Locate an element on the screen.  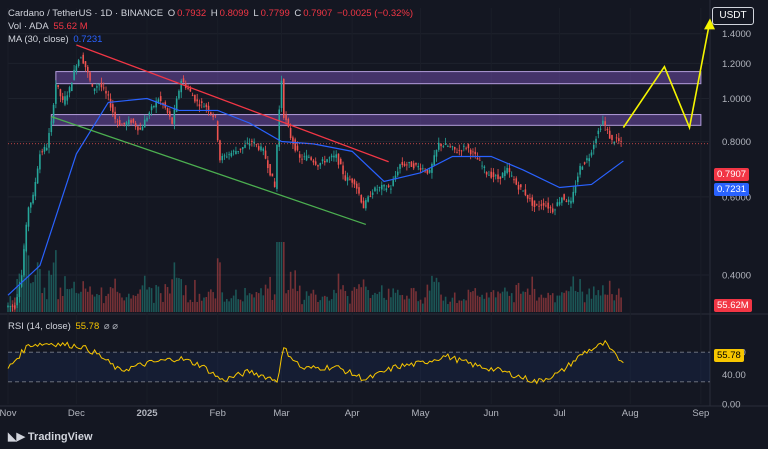
rsi-value: 55.78 is located at coordinates (87, 326).